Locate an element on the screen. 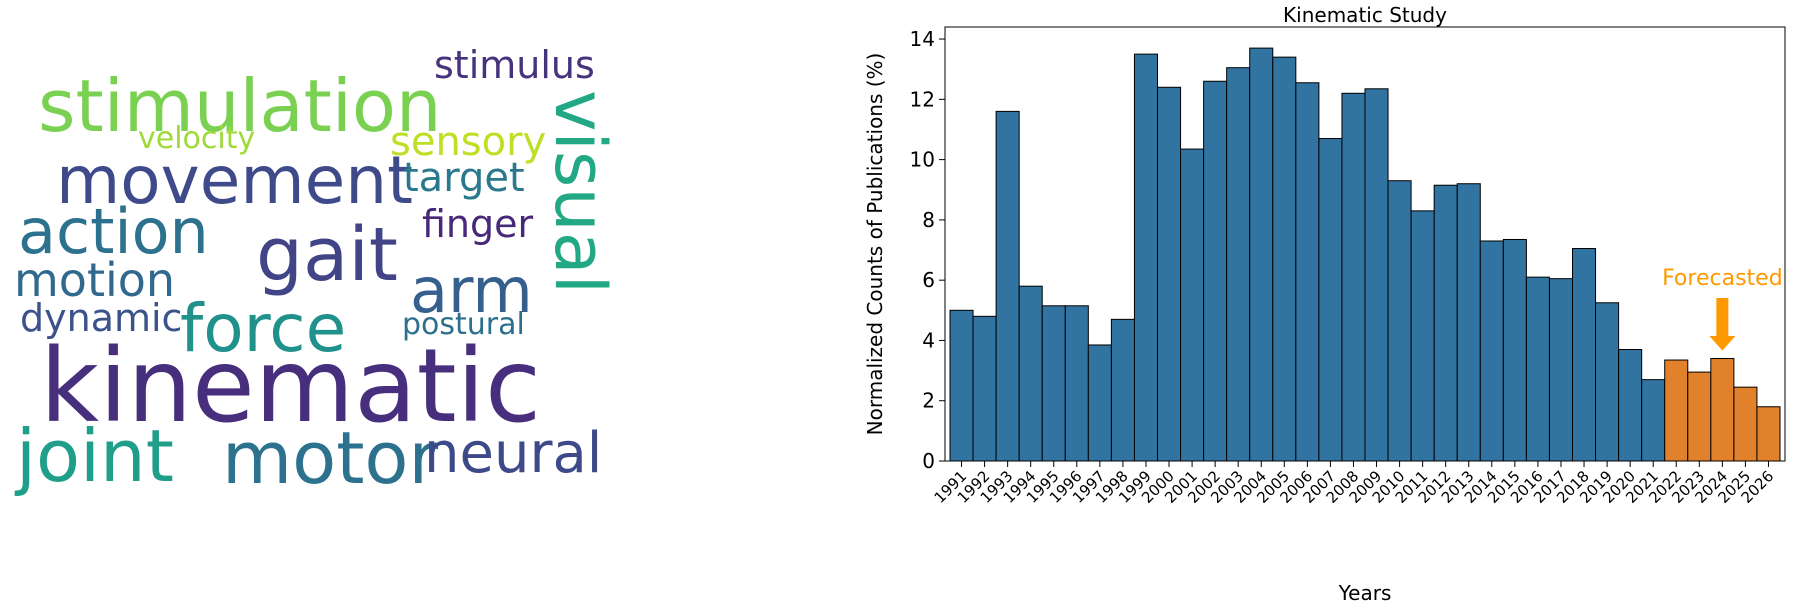 This screenshot has height=607, width=1794. bar-2010 is located at coordinates (1399, 321).